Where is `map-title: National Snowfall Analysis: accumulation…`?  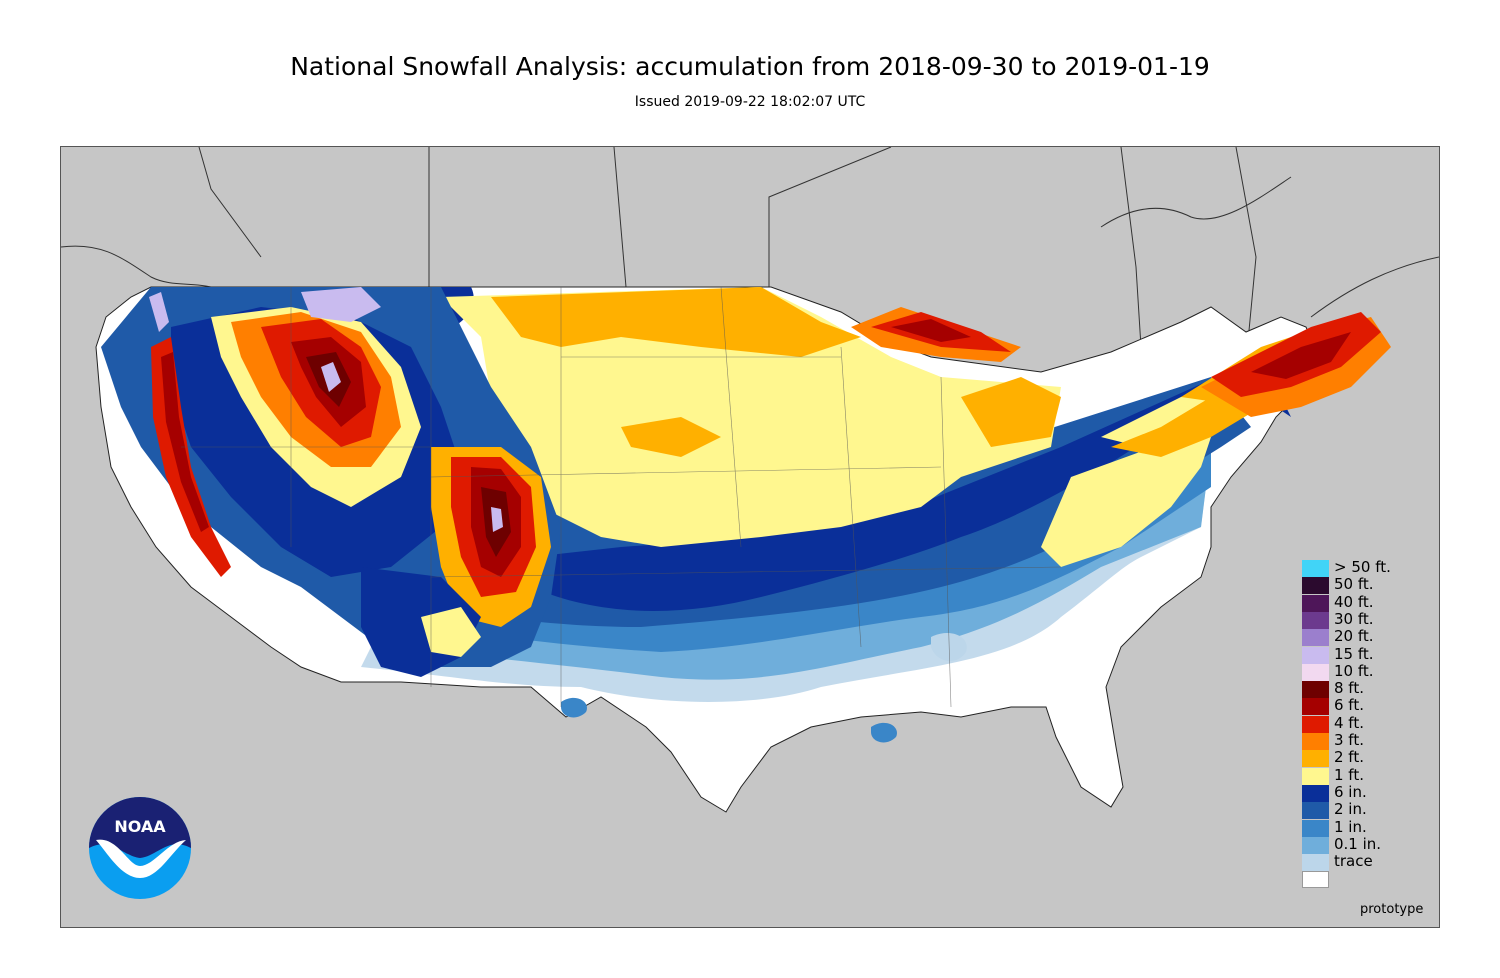
map-title: National Snowfall Analysis: accumulation… is located at coordinates (750, 66).